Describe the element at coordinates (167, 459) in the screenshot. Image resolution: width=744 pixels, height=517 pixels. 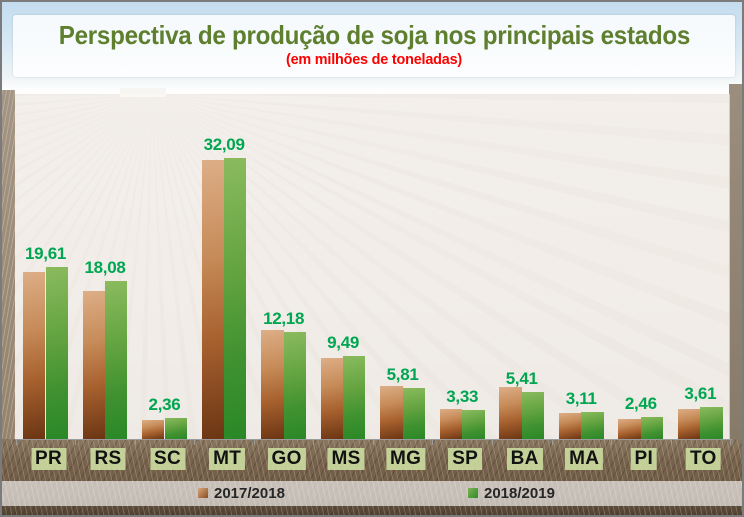
I see `axis-label-SC: SC` at that location.